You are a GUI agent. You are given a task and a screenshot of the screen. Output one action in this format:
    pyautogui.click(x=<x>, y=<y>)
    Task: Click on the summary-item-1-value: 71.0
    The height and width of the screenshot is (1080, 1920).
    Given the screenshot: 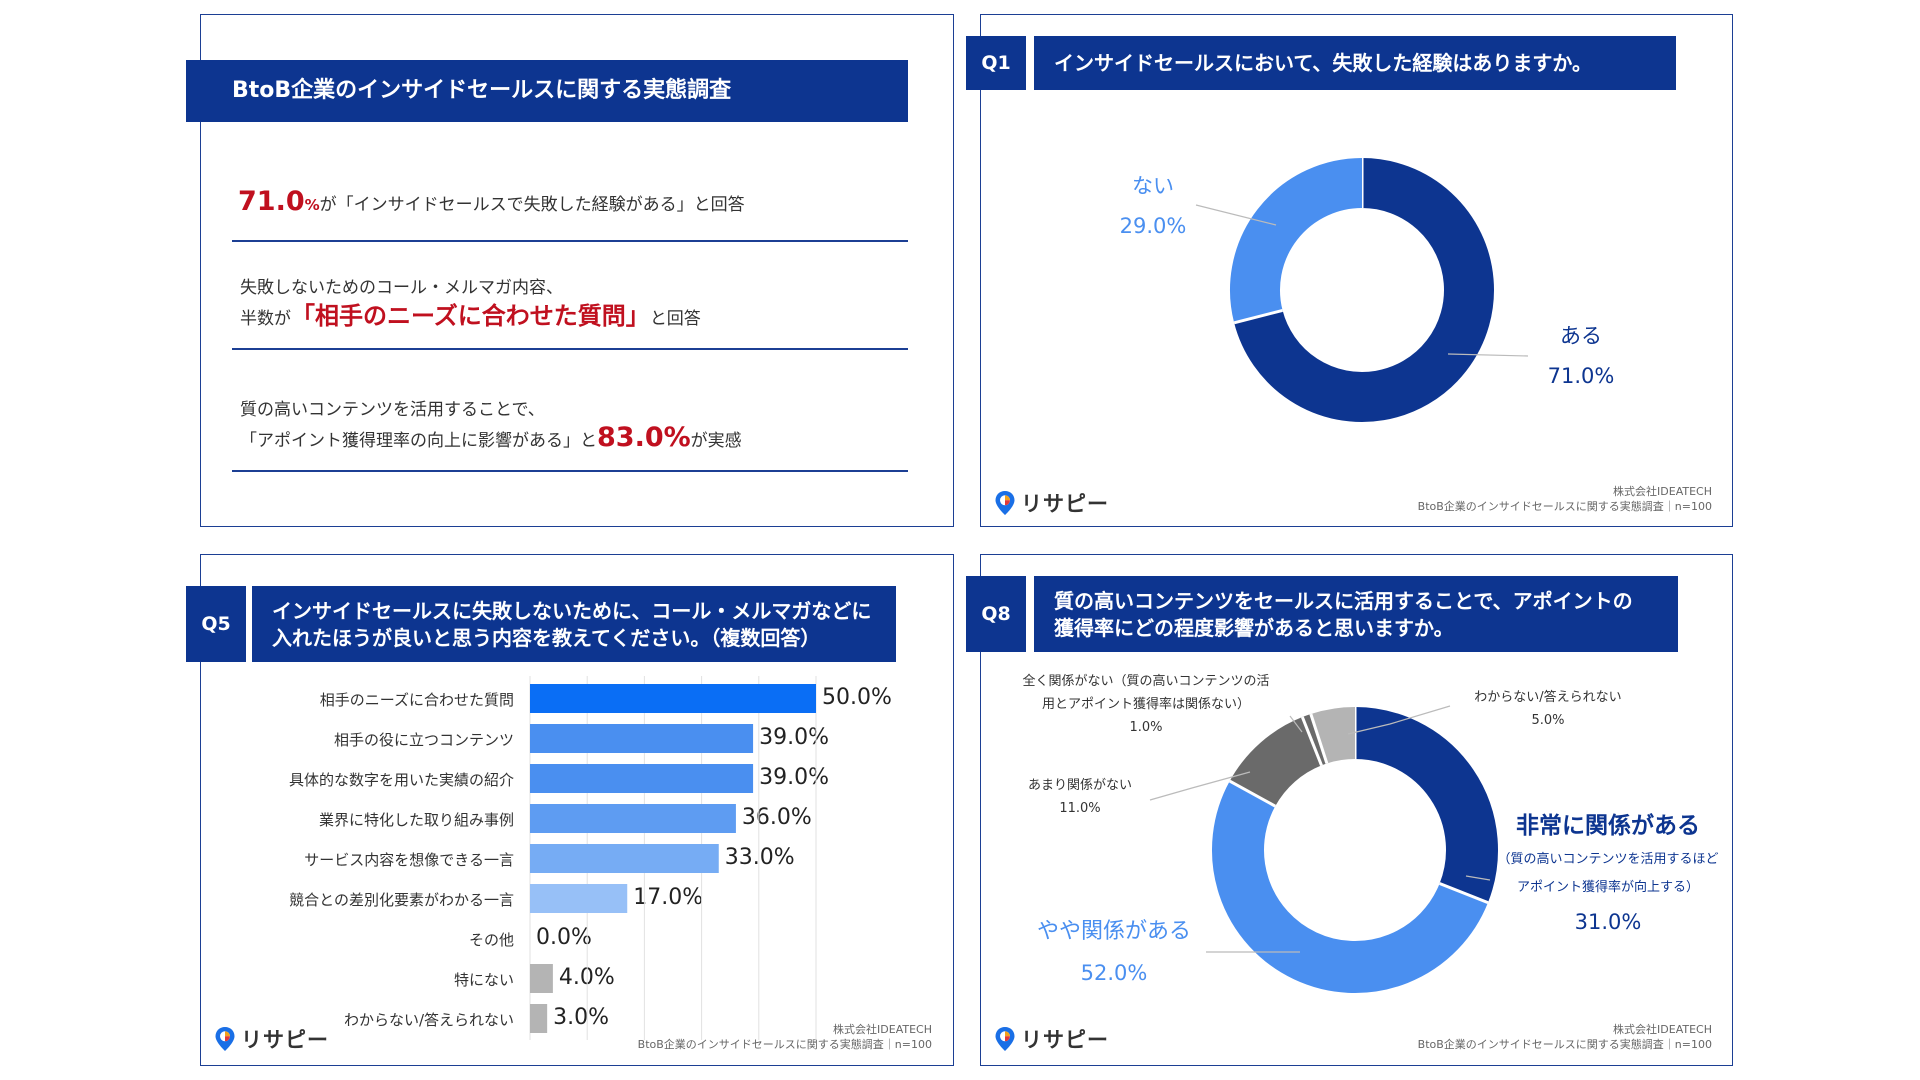 What is the action you would take?
    pyautogui.click(x=271, y=201)
    